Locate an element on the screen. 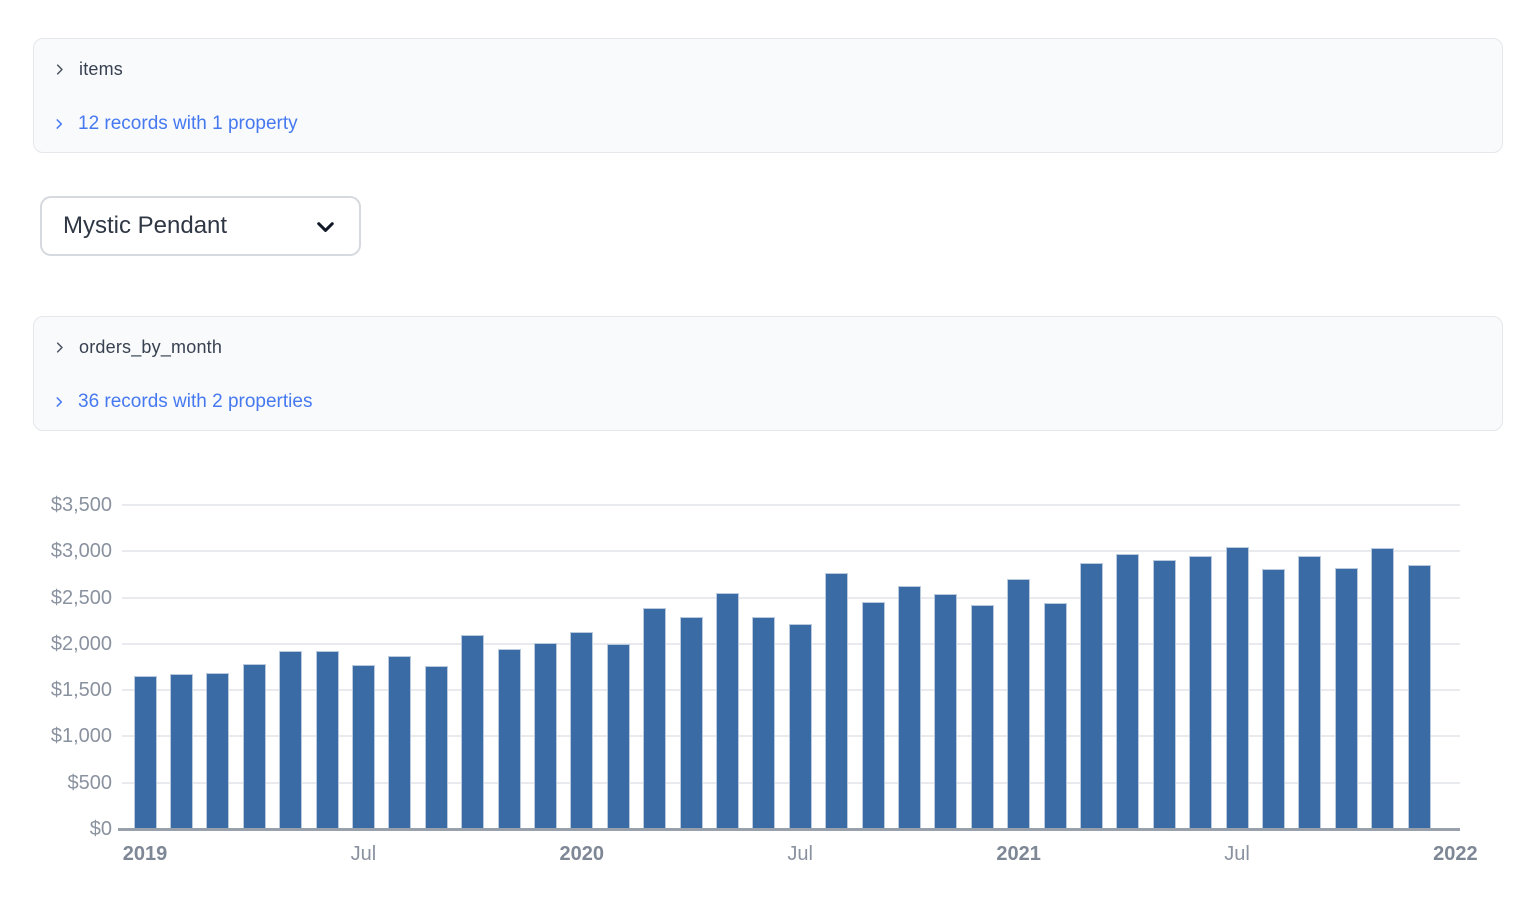 The width and height of the screenshot is (1538, 914). y-axis-tick-label: $3,000 is located at coordinates (81, 551).